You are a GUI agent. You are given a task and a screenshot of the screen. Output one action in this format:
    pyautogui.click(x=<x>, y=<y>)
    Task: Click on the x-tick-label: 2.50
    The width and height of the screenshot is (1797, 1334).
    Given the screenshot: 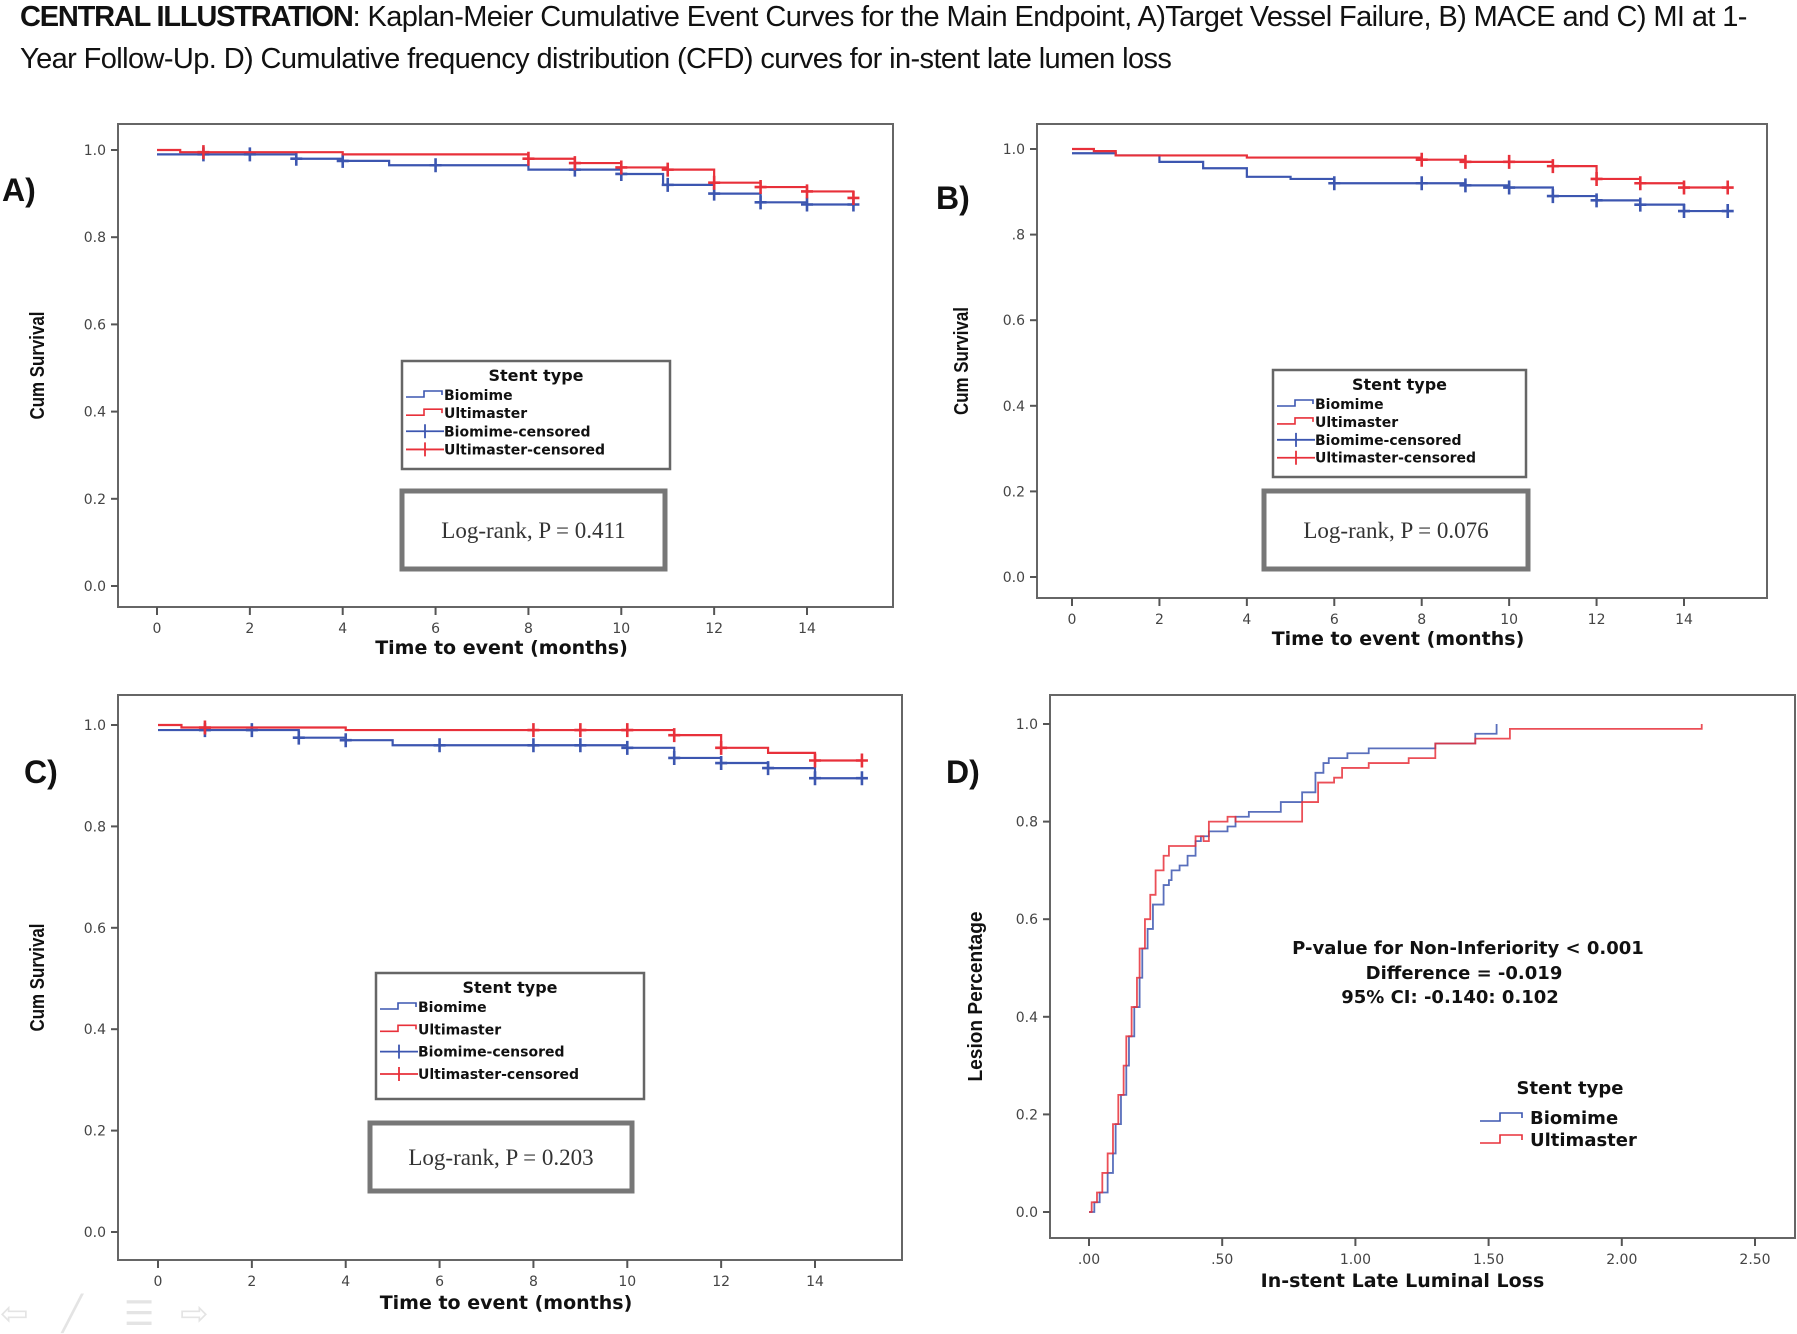 What is the action you would take?
    pyautogui.click(x=1754, y=1260)
    